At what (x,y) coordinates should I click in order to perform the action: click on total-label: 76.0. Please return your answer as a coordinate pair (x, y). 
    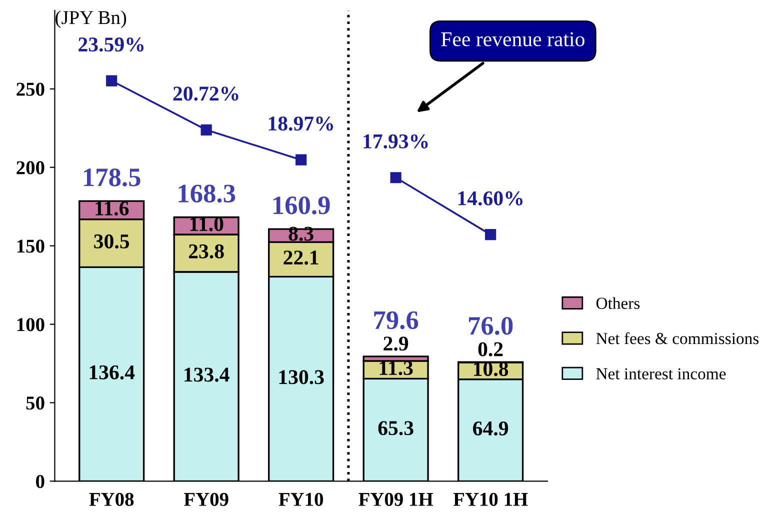
    Looking at the image, I should click on (490, 325).